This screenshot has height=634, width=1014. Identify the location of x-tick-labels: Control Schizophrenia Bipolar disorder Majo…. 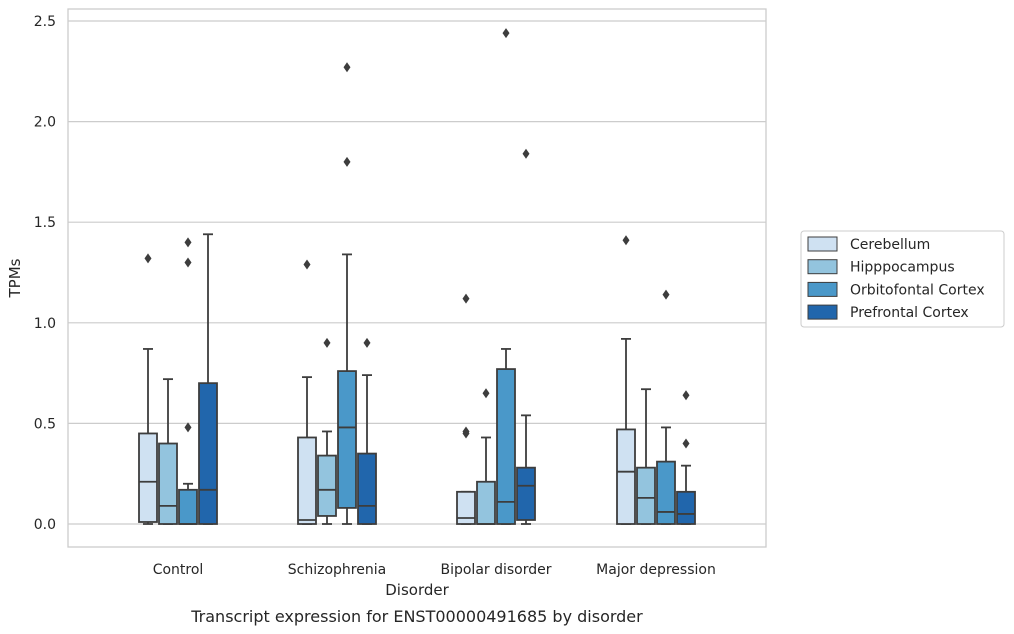
(434, 570).